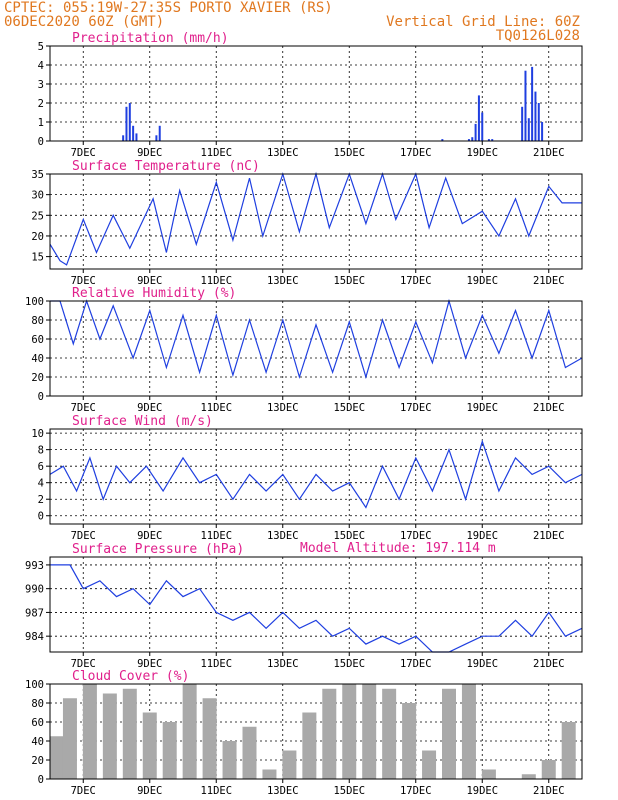  Describe the element at coordinates (41, 47) in the screenshot. I see `y-tick-label: 5` at that location.